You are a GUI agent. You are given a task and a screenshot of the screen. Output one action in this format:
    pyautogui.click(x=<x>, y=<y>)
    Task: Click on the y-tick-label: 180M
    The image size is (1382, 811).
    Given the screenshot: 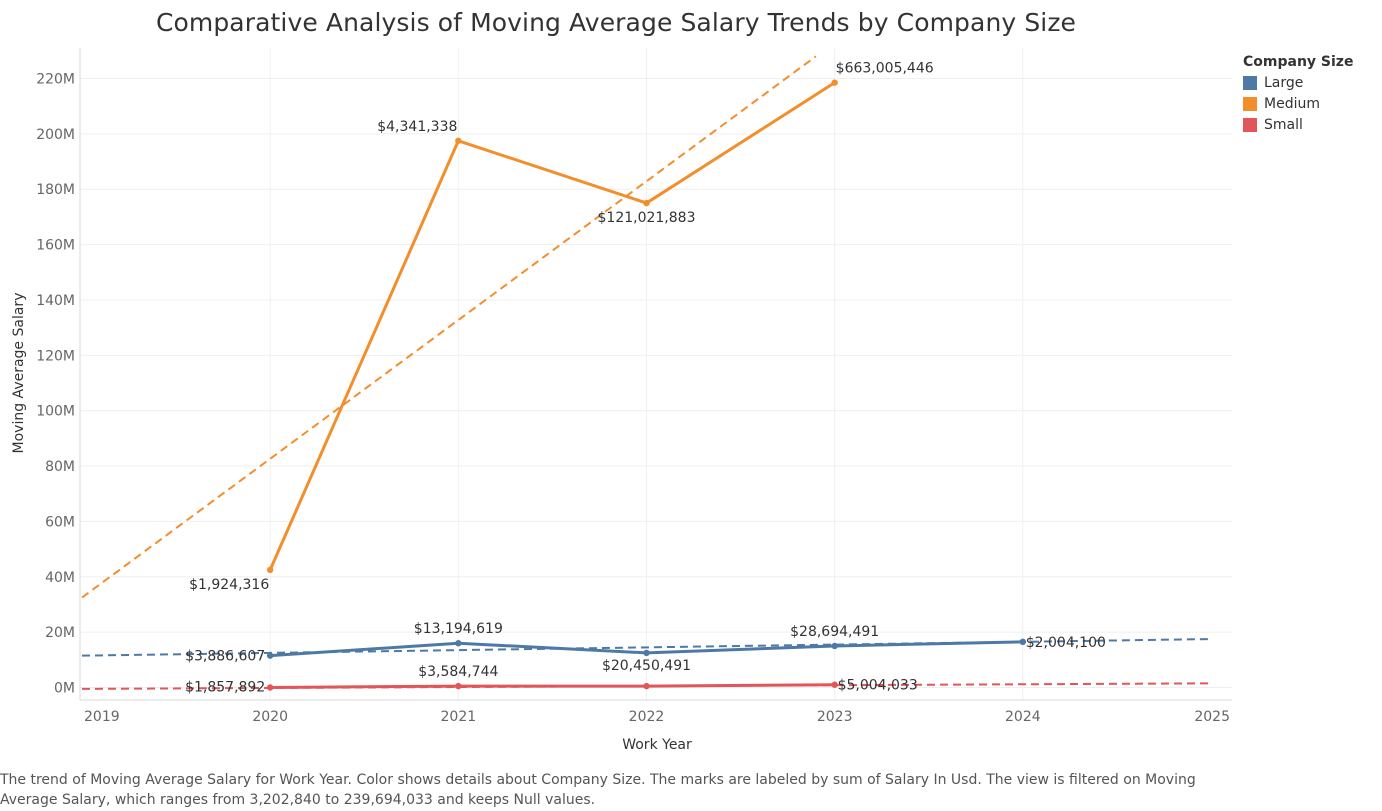 What is the action you would take?
    pyautogui.click(x=55, y=190)
    